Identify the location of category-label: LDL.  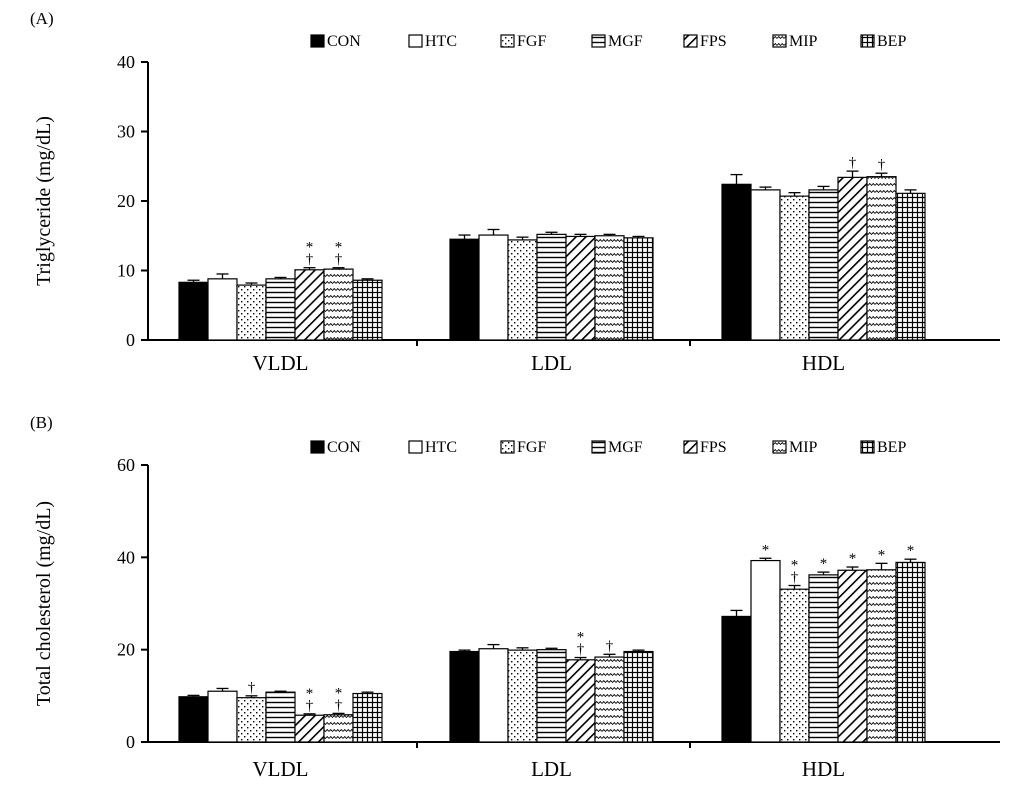
(551, 363).